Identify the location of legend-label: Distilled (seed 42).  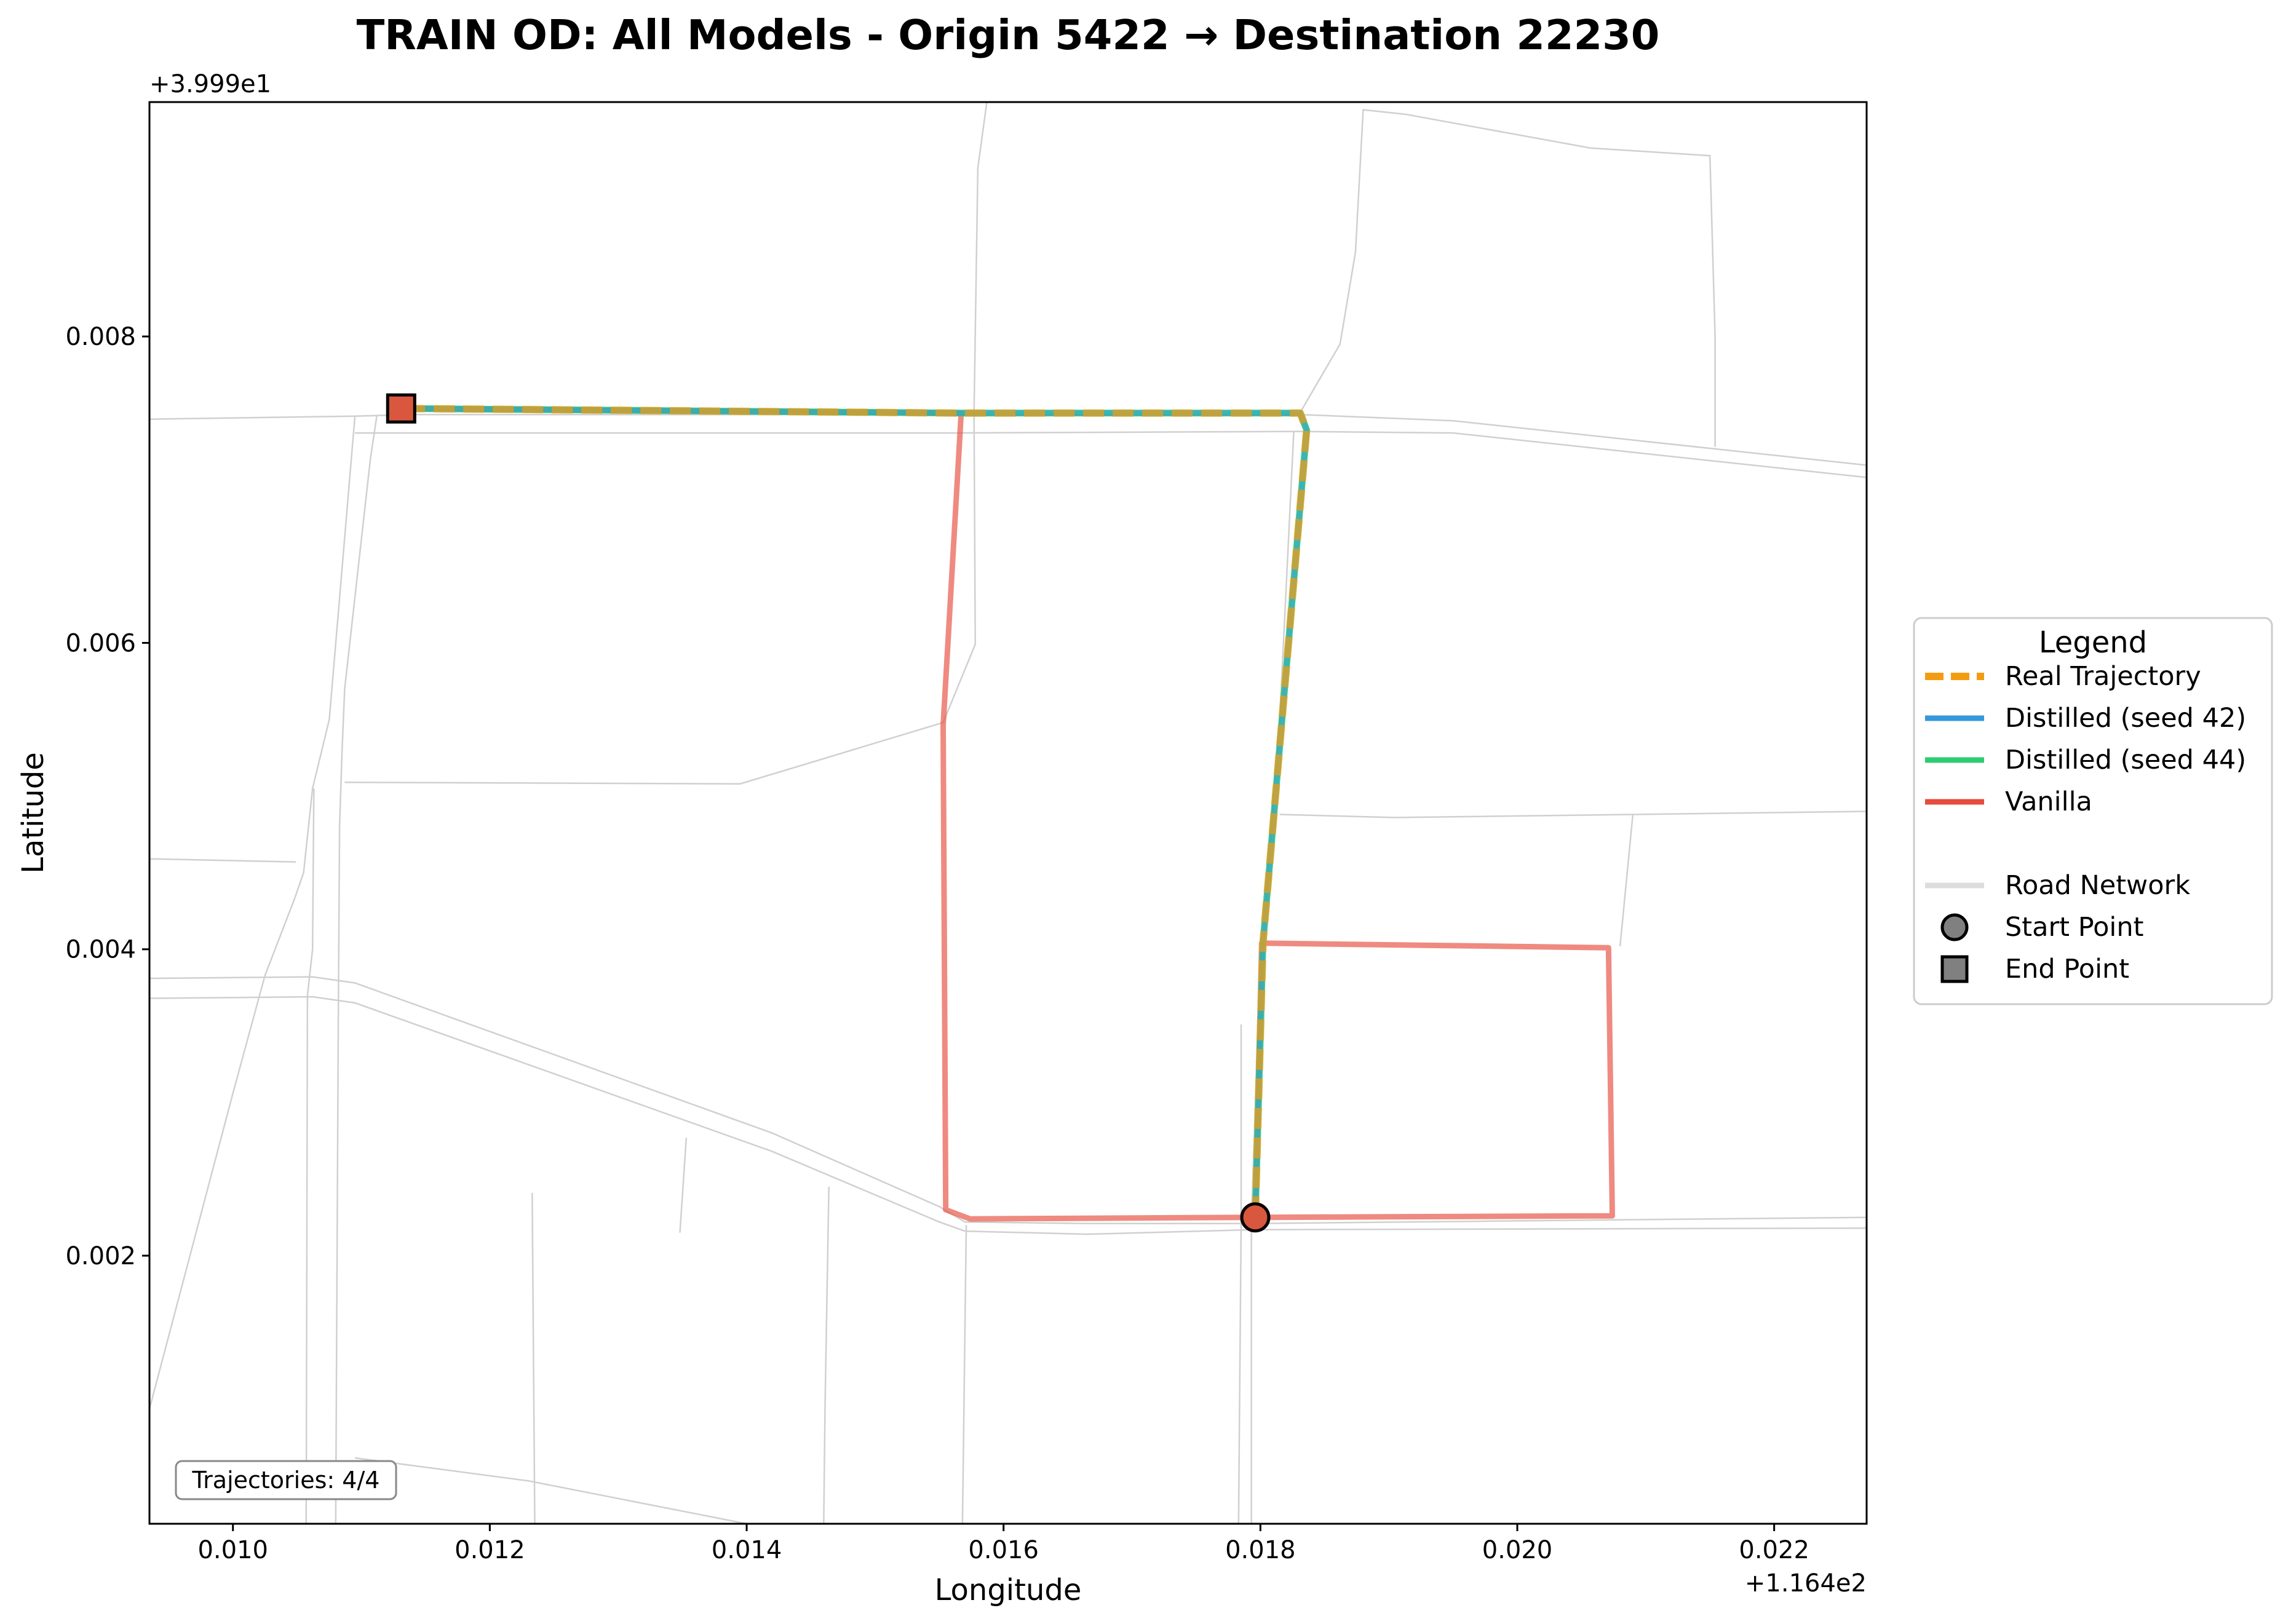
(2125, 719).